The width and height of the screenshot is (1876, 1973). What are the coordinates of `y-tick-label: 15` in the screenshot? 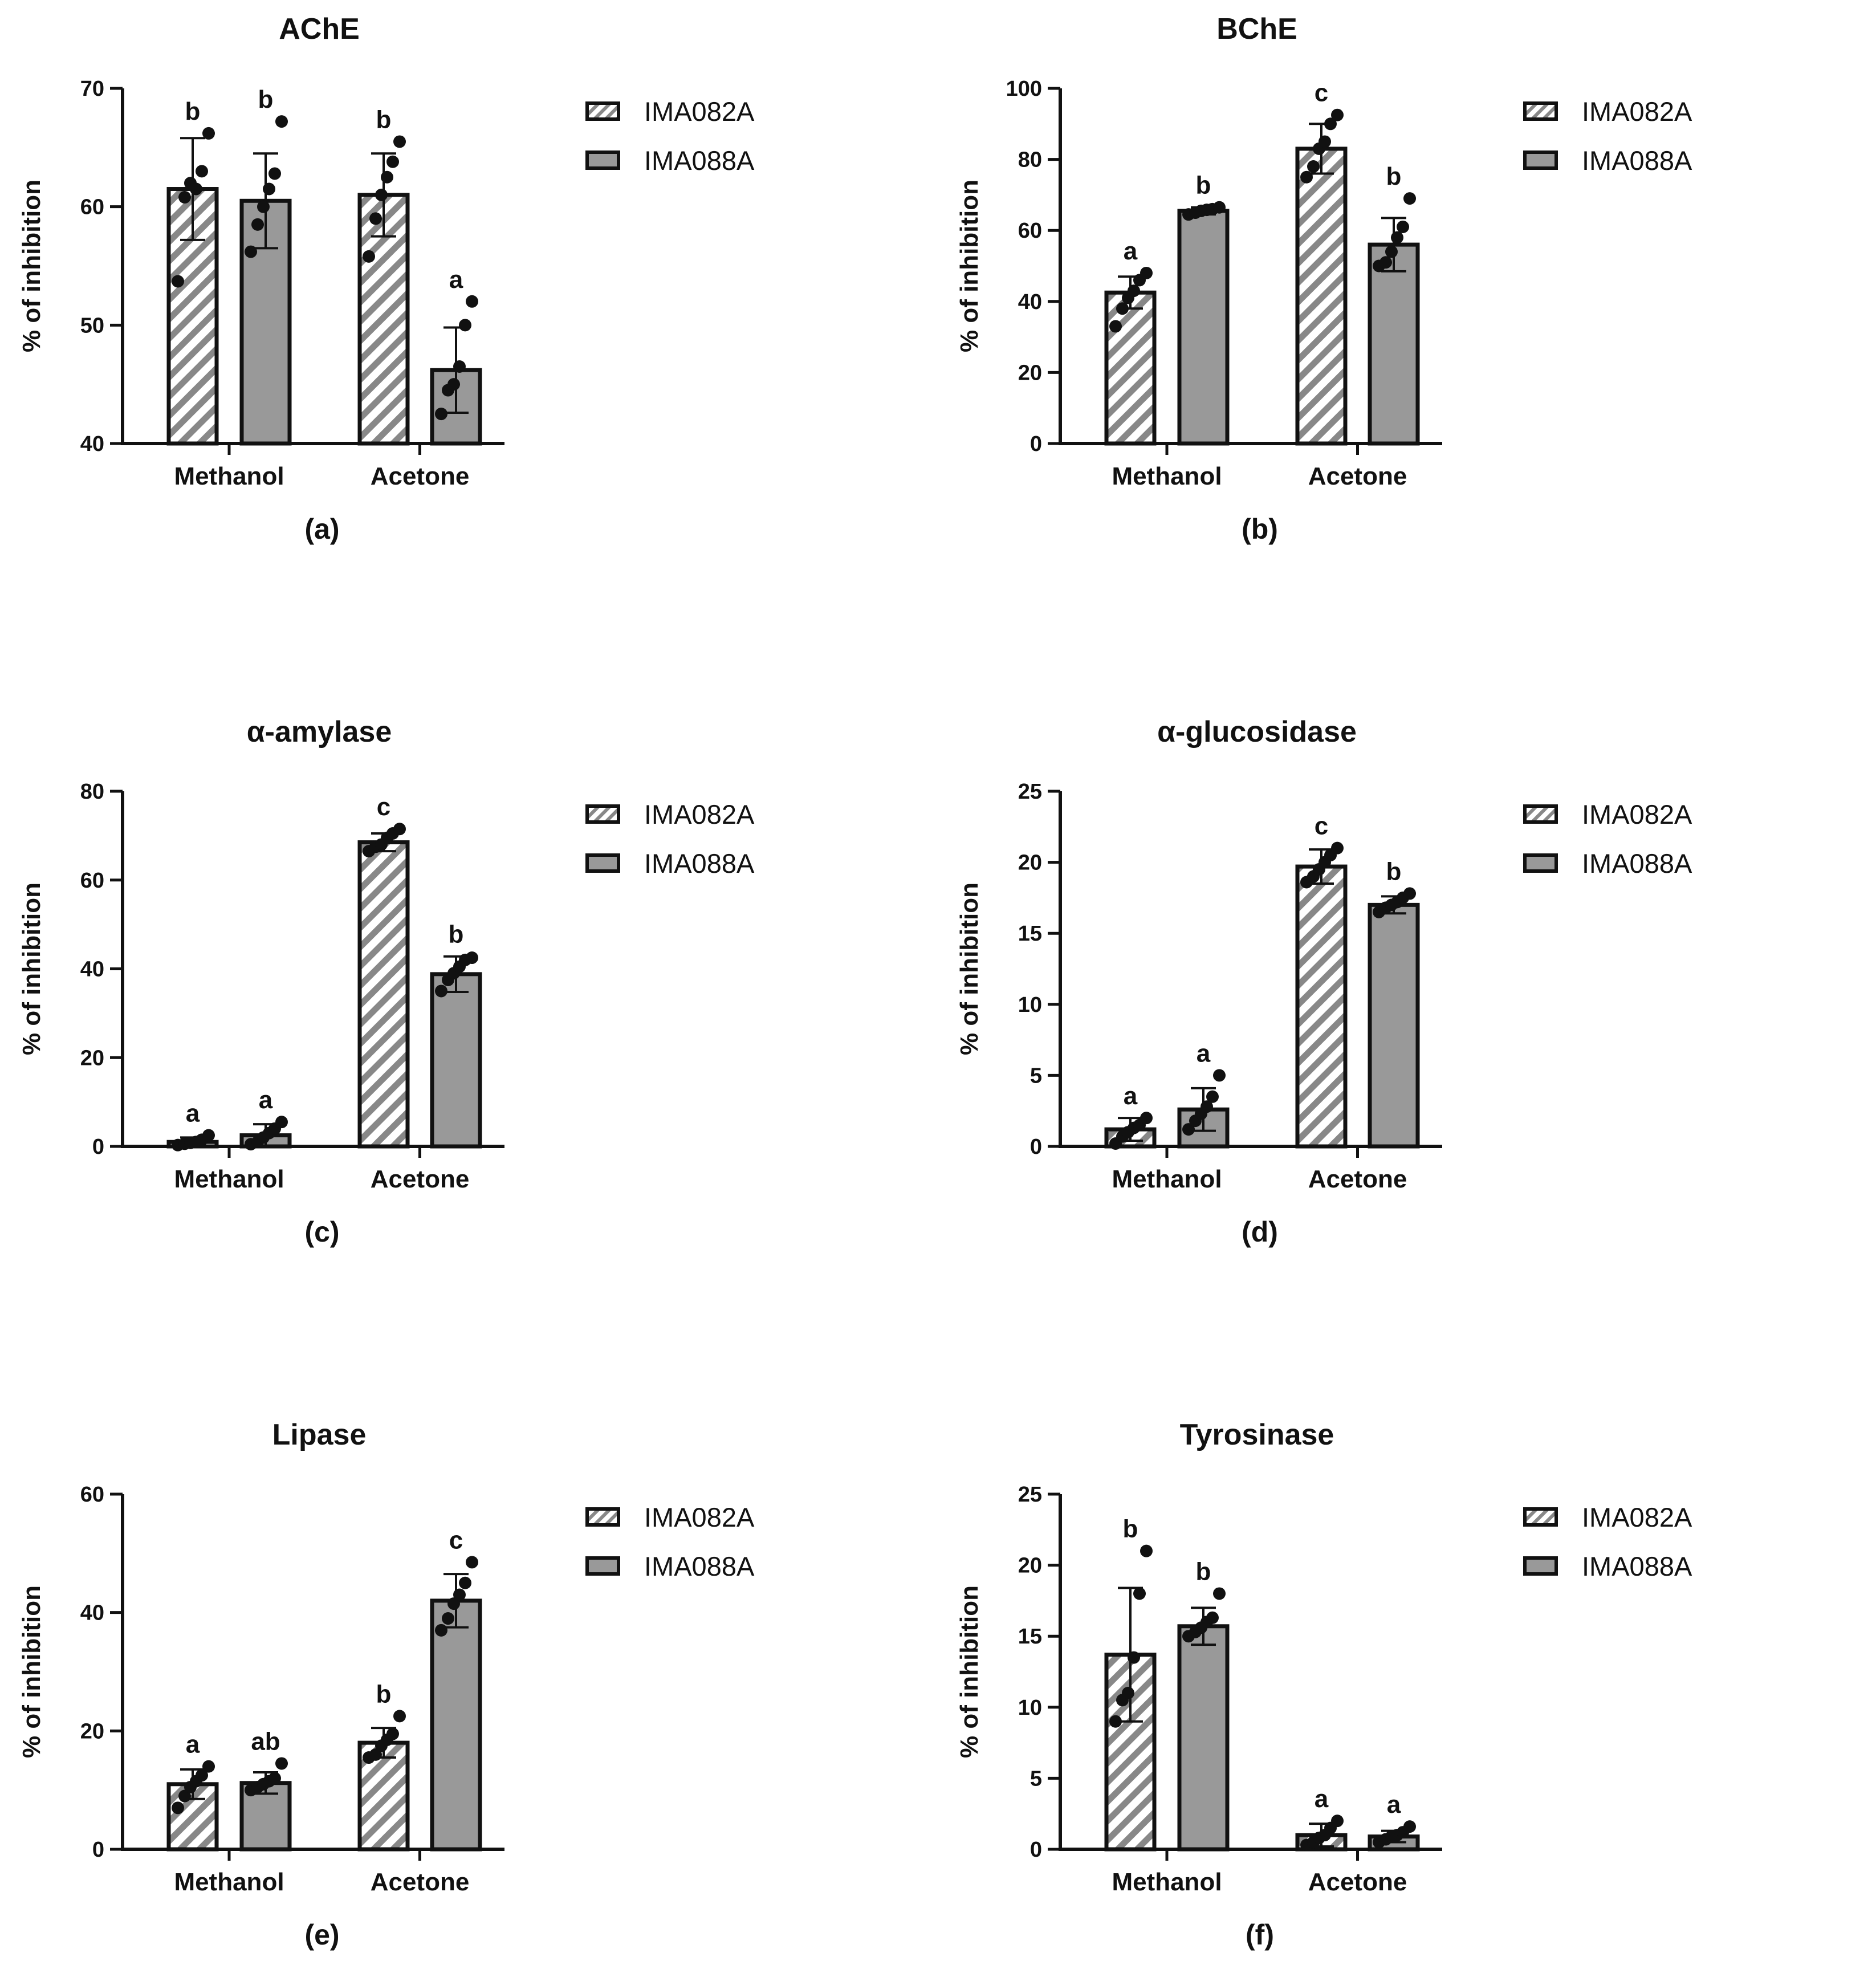 It's located at (1030, 1637).